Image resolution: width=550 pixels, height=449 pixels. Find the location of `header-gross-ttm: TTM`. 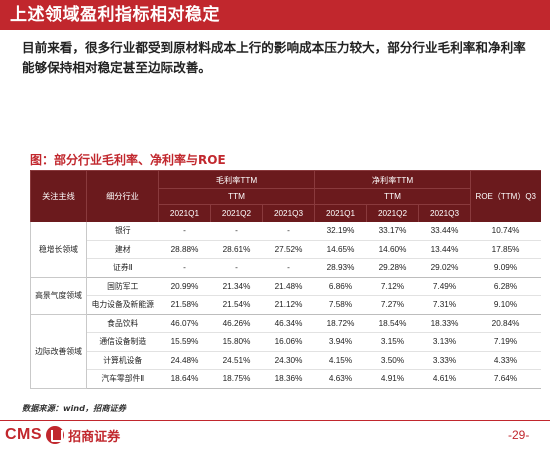

header-gross-ttm: TTM is located at coordinates (236, 196).